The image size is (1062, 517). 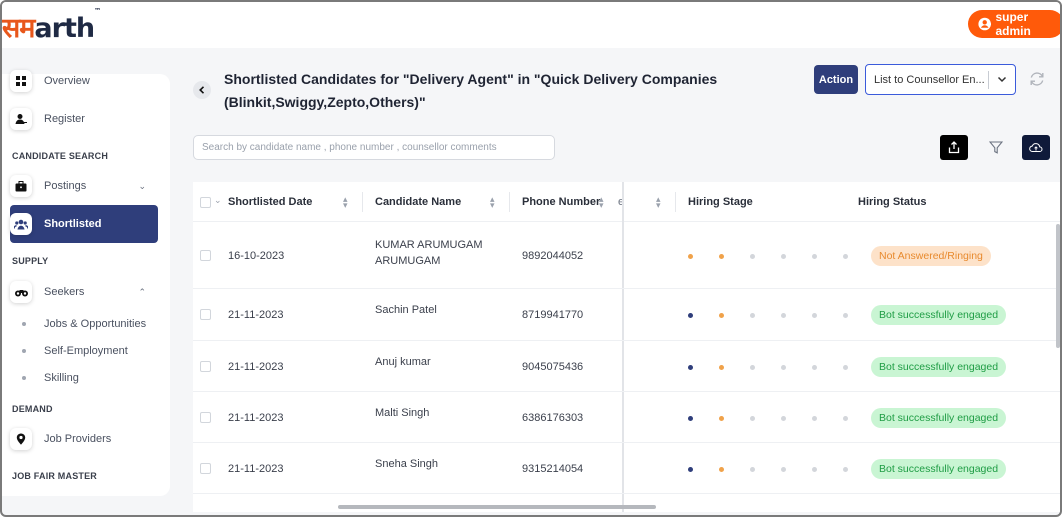 What do you see at coordinates (553, 468) in the screenshot?
I see `cell-phone-number: 9315214054` at bounding box center [553, 468].